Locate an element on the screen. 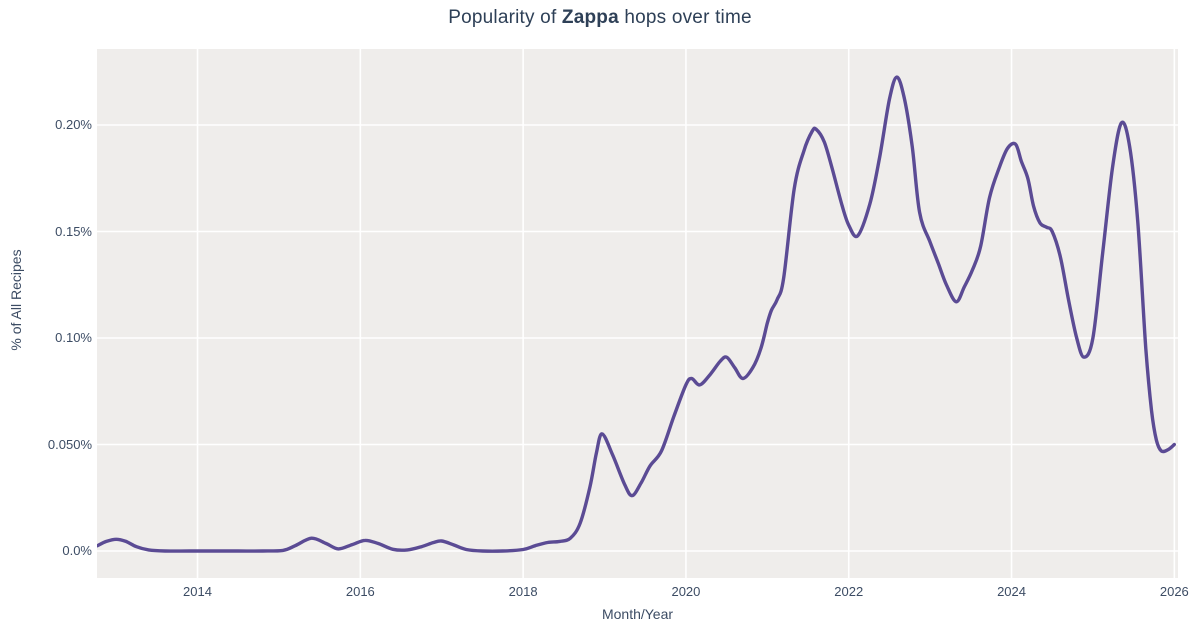 The image size is (1200, 630). x-tick-label: 2016 is located at coordinates (360, 591).